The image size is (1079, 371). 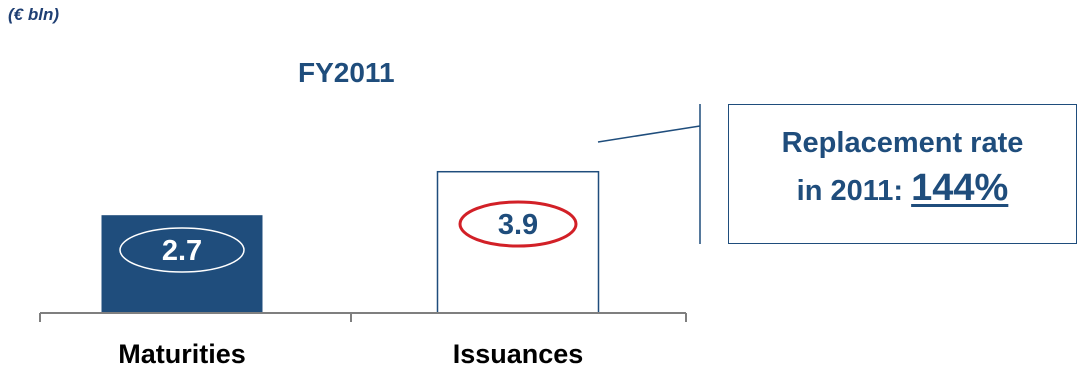 I want to click on replacement-rate-callout: Replacement rate in 2011: 144%, so click(x=902, y=174).